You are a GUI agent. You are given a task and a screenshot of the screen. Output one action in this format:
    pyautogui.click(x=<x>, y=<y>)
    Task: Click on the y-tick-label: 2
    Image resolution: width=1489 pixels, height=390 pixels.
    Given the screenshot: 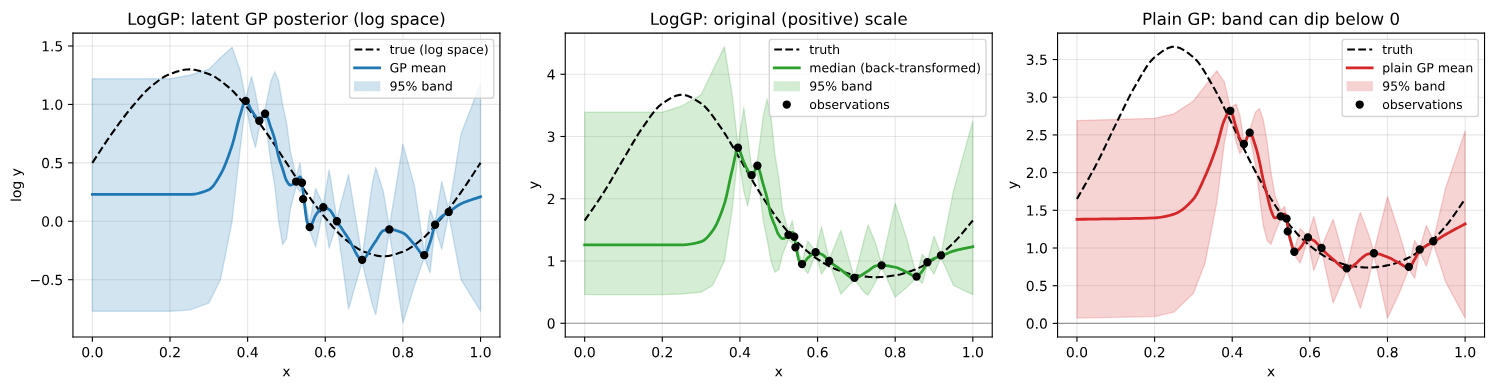 What is the action you would take?
    pyautogui.click(x=551, y=199)
    